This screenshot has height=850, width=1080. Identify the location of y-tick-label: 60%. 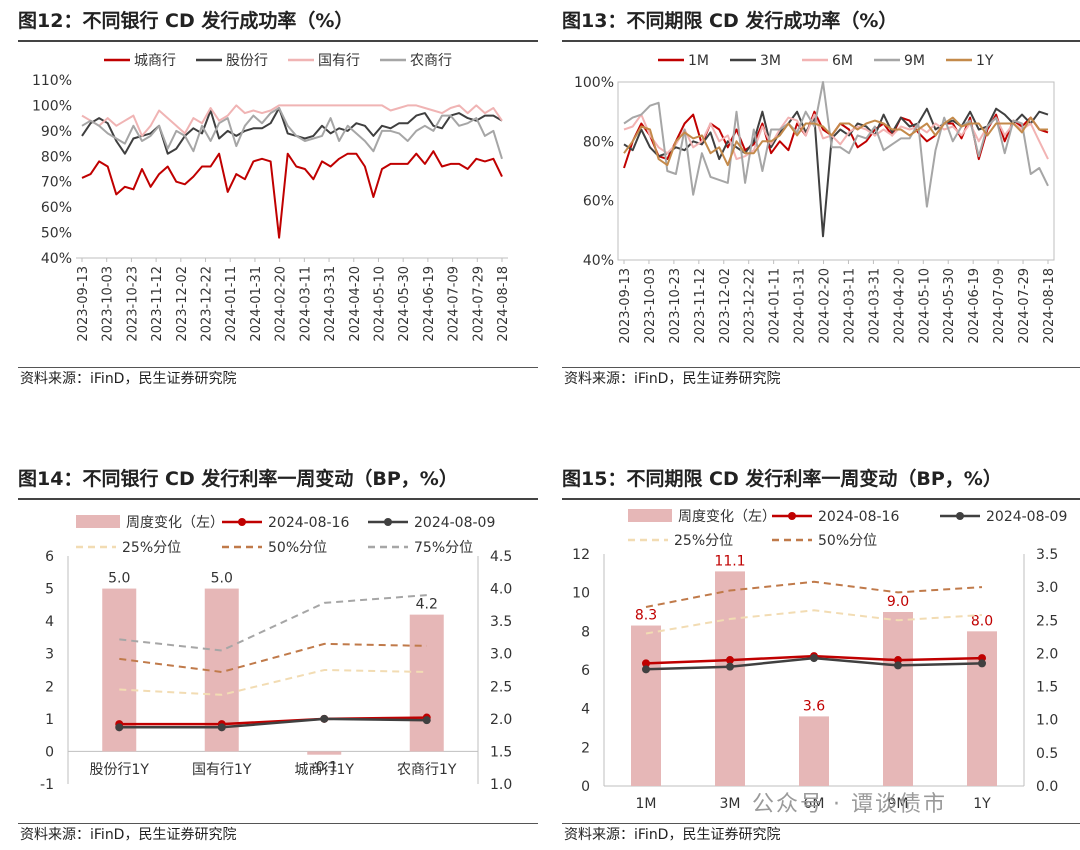
(598, 202).